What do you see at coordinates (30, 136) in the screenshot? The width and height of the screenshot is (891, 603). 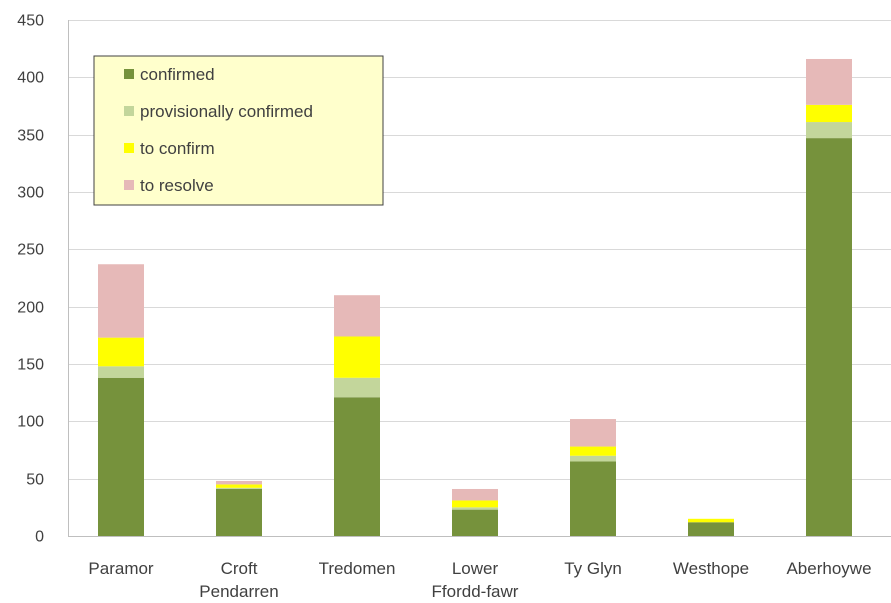 I see `y-tick-label: 350` at bounding box center [30, 136].